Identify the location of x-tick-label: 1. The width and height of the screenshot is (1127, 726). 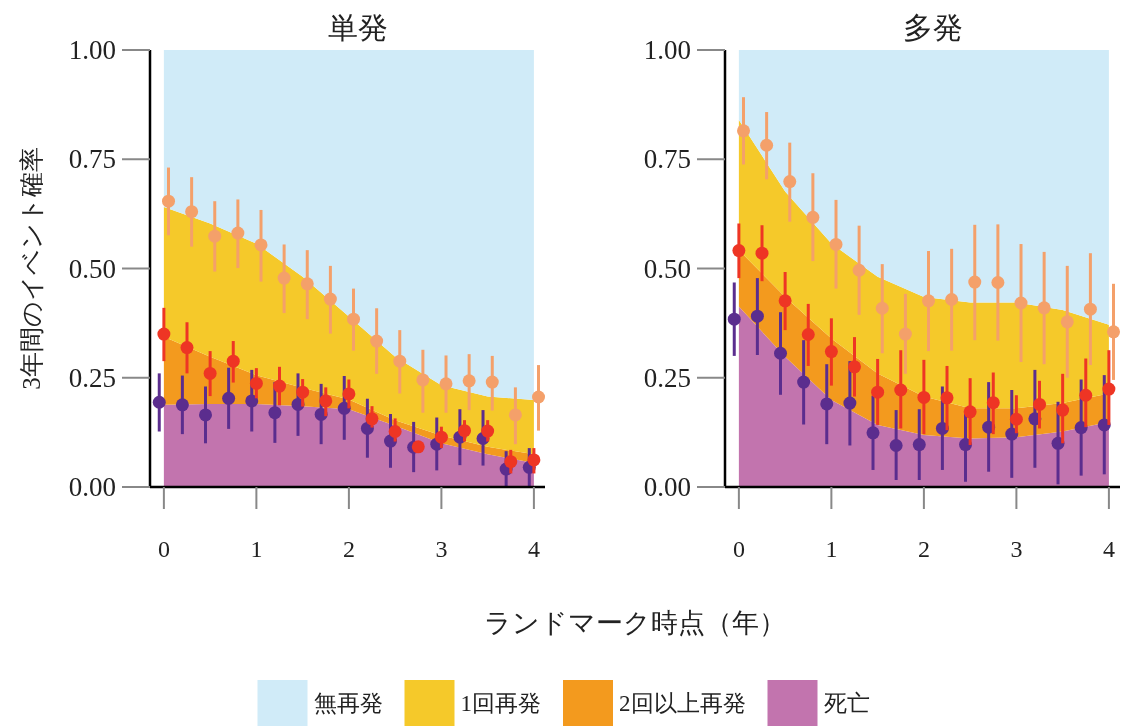
(256, 549).